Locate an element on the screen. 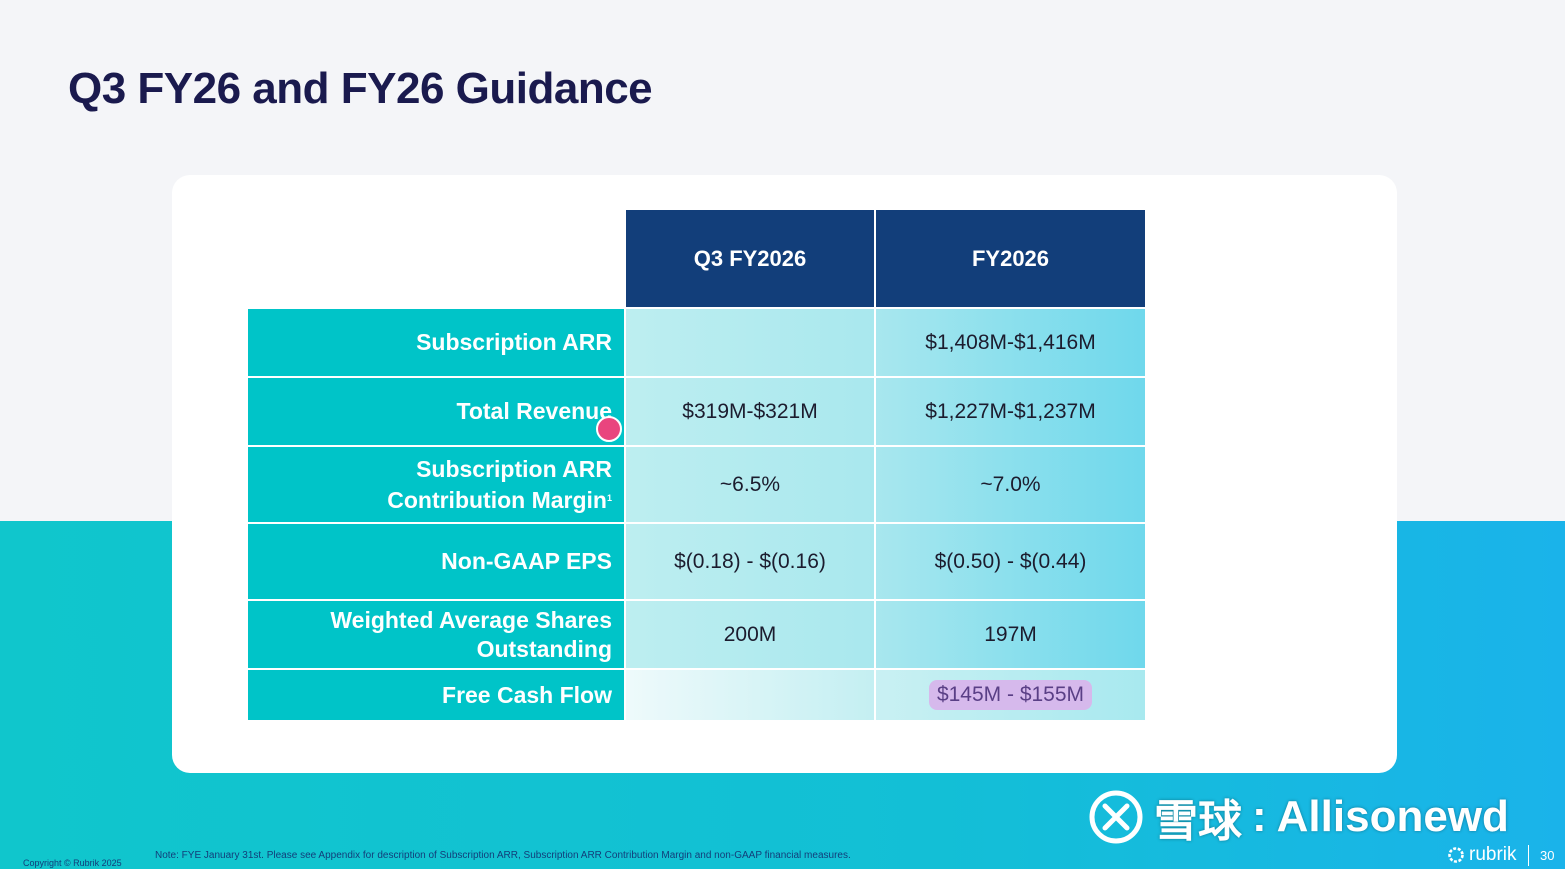  label-line-2: Outstanding is located at coordinates (544, 648).